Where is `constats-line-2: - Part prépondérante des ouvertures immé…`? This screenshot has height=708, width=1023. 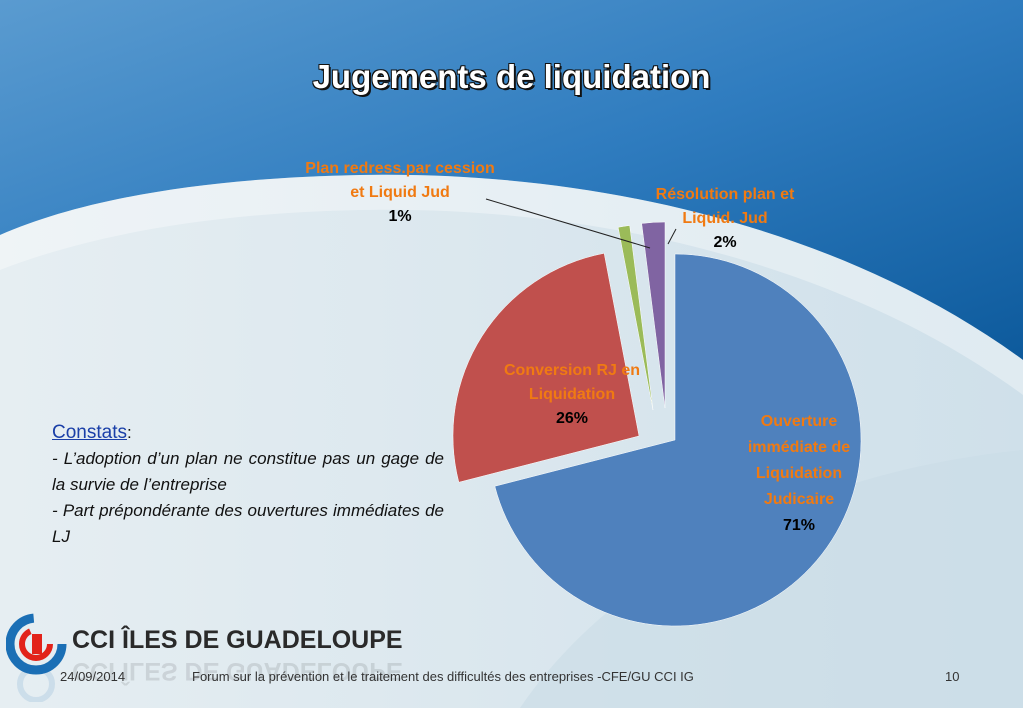 constats-line-2: - Part prépondérante des ouvertures immé… is located at coordinates (248, 523).